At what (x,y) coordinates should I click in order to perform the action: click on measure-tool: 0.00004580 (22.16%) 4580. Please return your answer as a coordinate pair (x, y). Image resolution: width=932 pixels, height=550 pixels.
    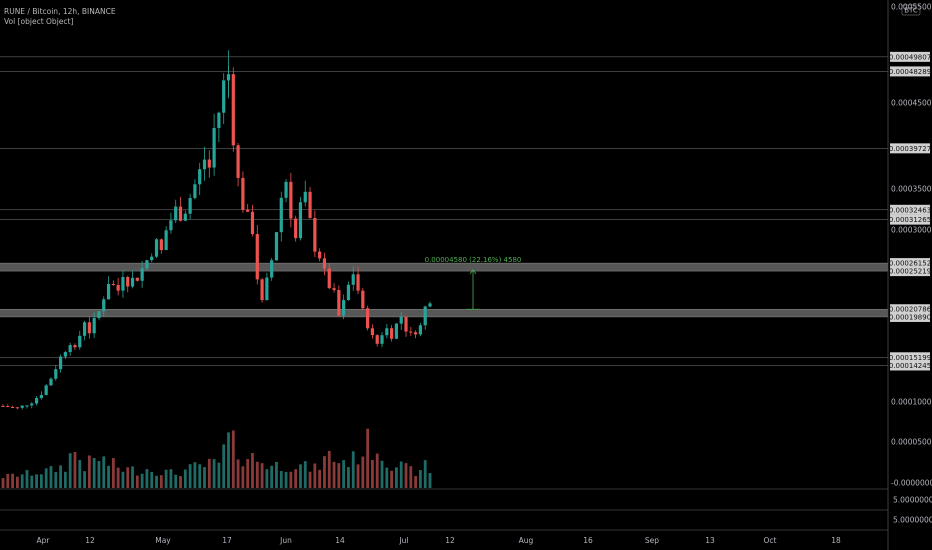
    Looking at the image, I should click on (473, 283).